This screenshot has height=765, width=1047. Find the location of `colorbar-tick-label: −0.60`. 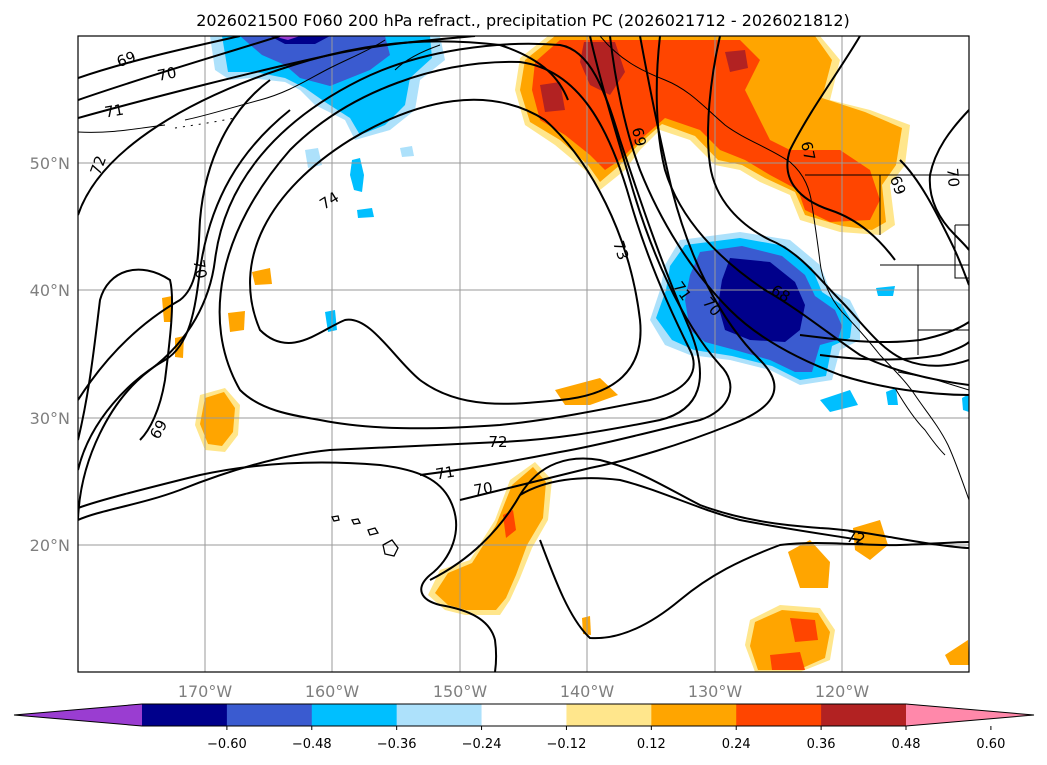

colorbar-tick-label: −0.60 is located at coordinates (227, 744).